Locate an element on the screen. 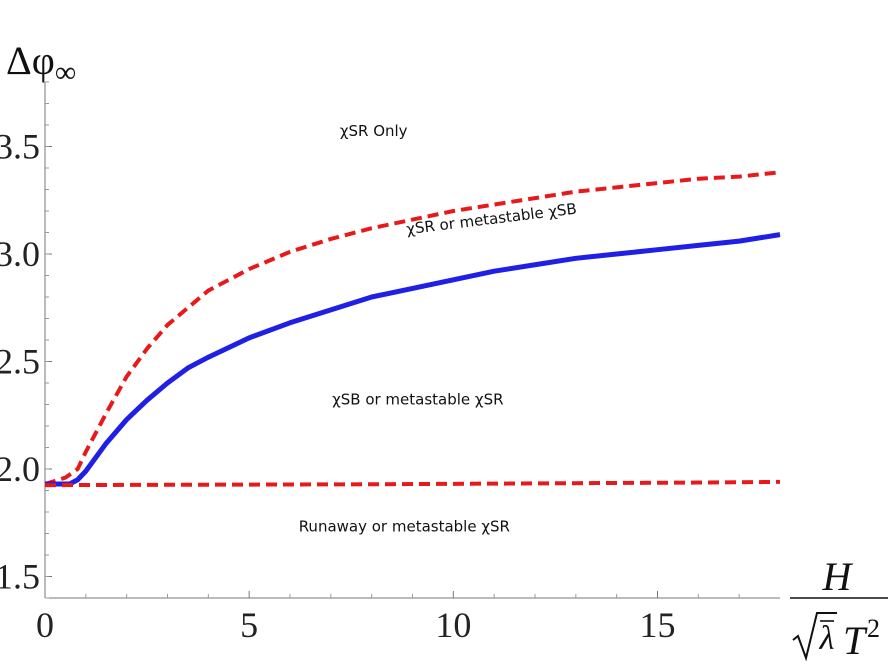 The height and width of the screenshot is (671, 894). region-label-3: χSB or metastable χSR is located at coordinates (417, 400).